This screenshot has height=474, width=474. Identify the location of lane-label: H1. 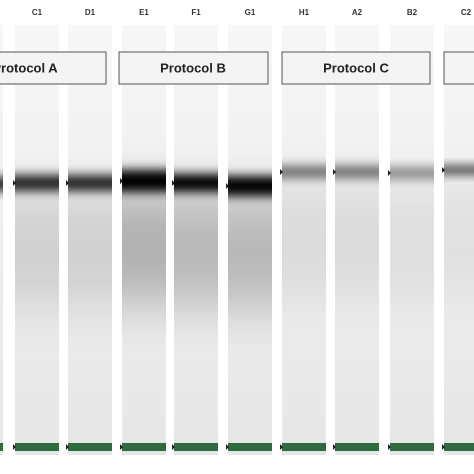
(304, 12).